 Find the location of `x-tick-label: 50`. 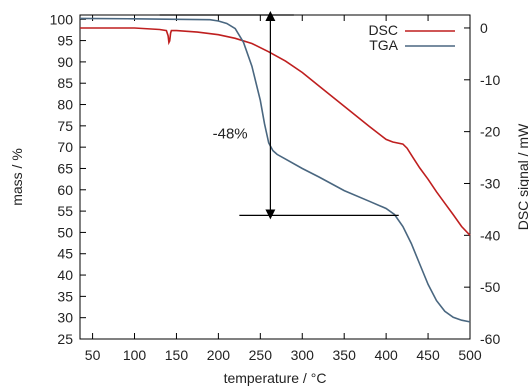

x-tick-label: 50 is located at coordinates (93, 355).